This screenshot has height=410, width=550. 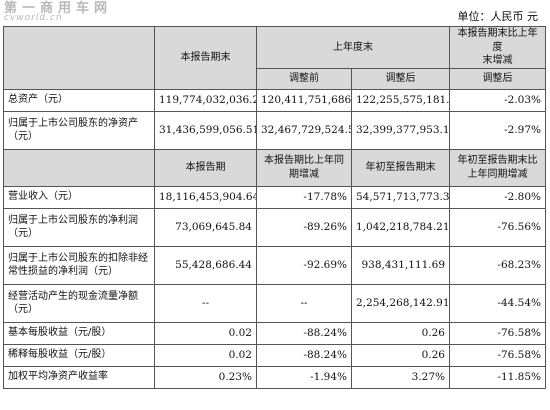 What do you see at coordinates (205, 58) in the screenshot?
I see `header-current-end: 本报告期末` at bounding box center [205, 58].